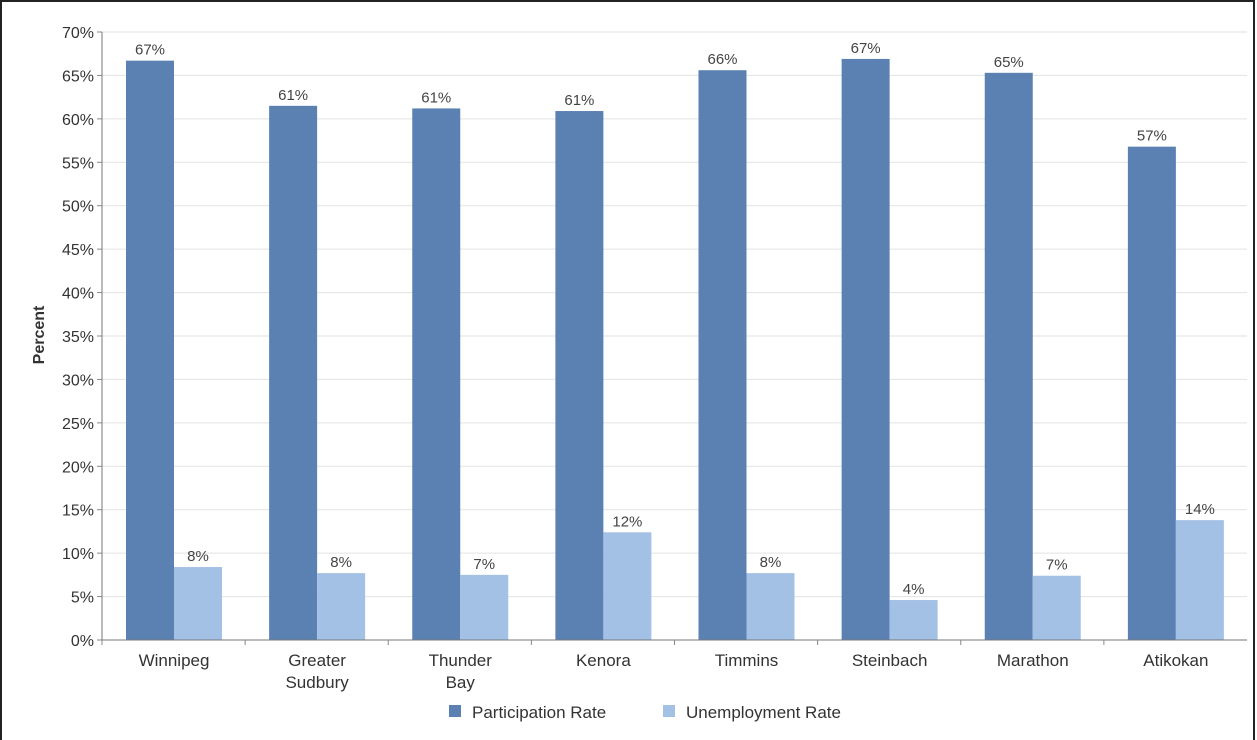  Describe the element at coordinates (78, 76) in the screenshot. I see `y-tick-label: 65%` at that location.